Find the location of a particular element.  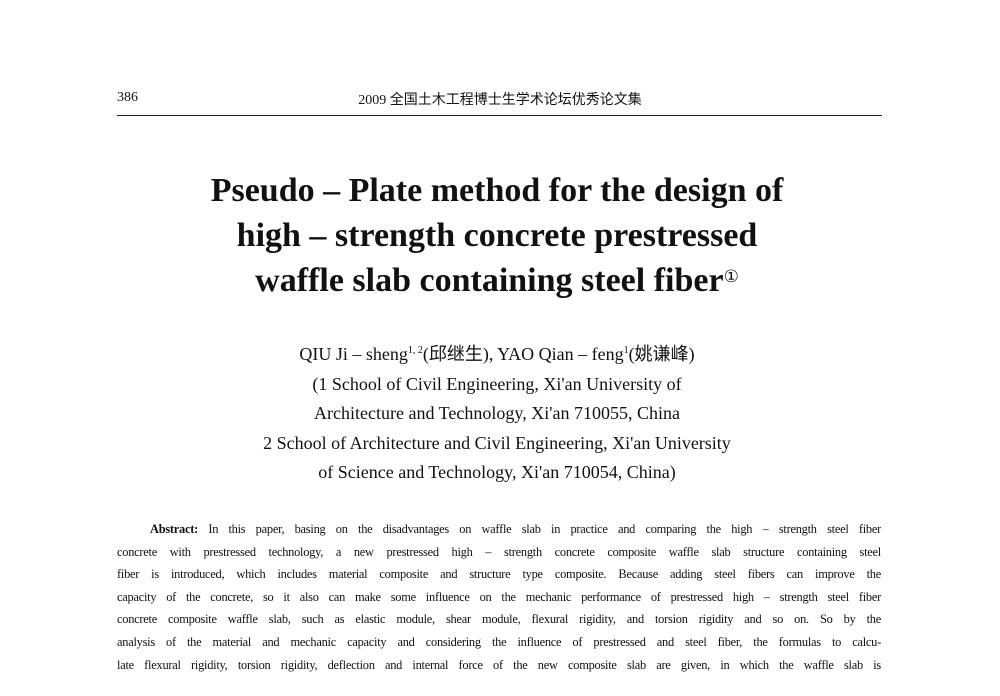

author-affiliation-mark: 1 is located at coordinates (626, 350).